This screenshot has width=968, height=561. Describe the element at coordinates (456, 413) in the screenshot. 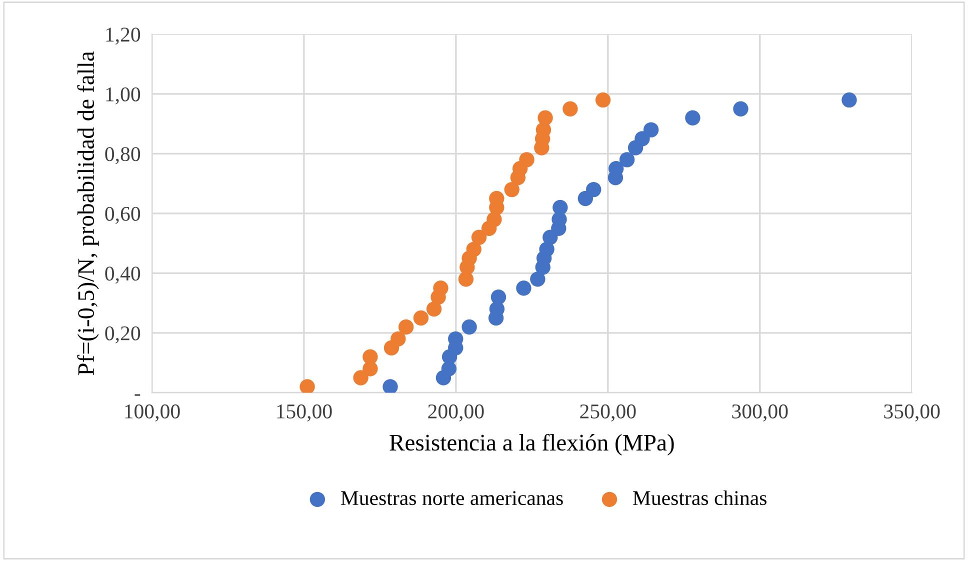

I see `x-tick-label: 200,00` at that location.